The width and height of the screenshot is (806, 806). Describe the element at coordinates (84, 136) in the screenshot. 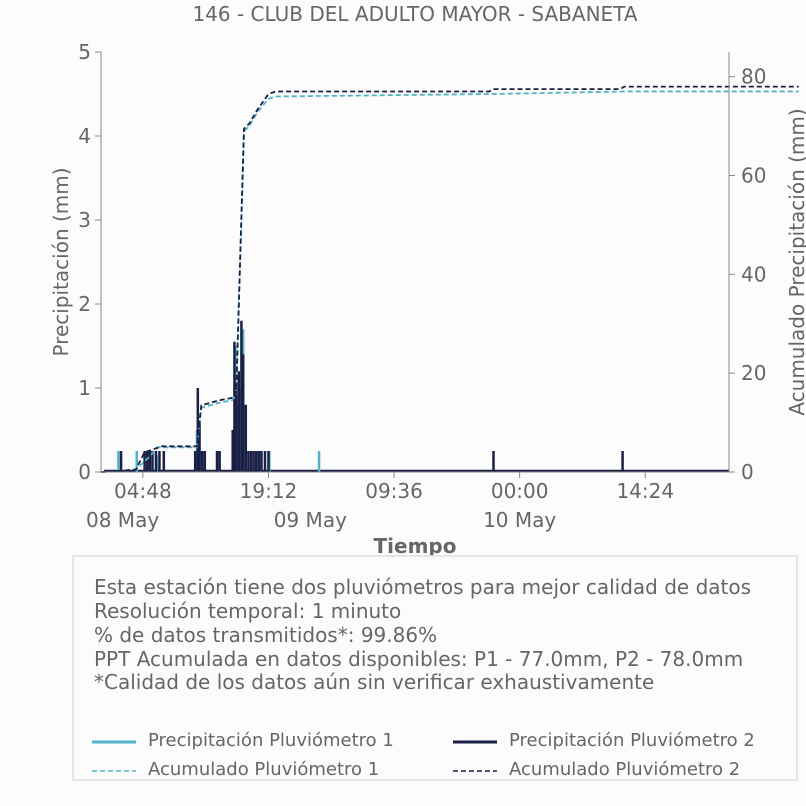

I see `y-left-tick-label-4: 4` at that location.